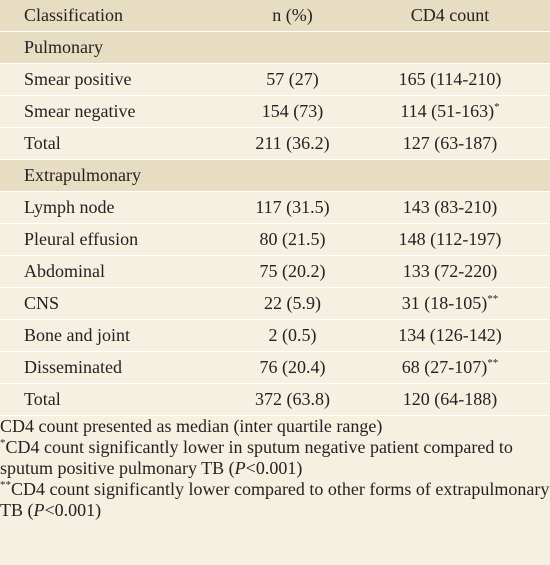 This screenshot has width=550, height=565. Describe the element at coordinates (275, 48) in the screenshot. I see `section-row: Pulmonary` at that location.